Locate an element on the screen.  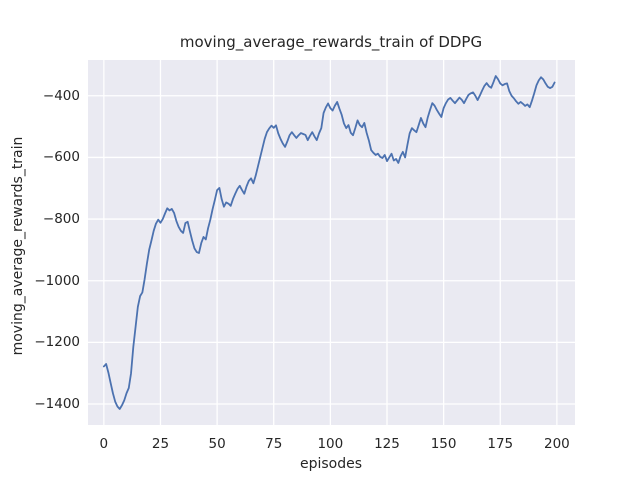
x-tick-label: 200 is located at coordinates (556, 444).